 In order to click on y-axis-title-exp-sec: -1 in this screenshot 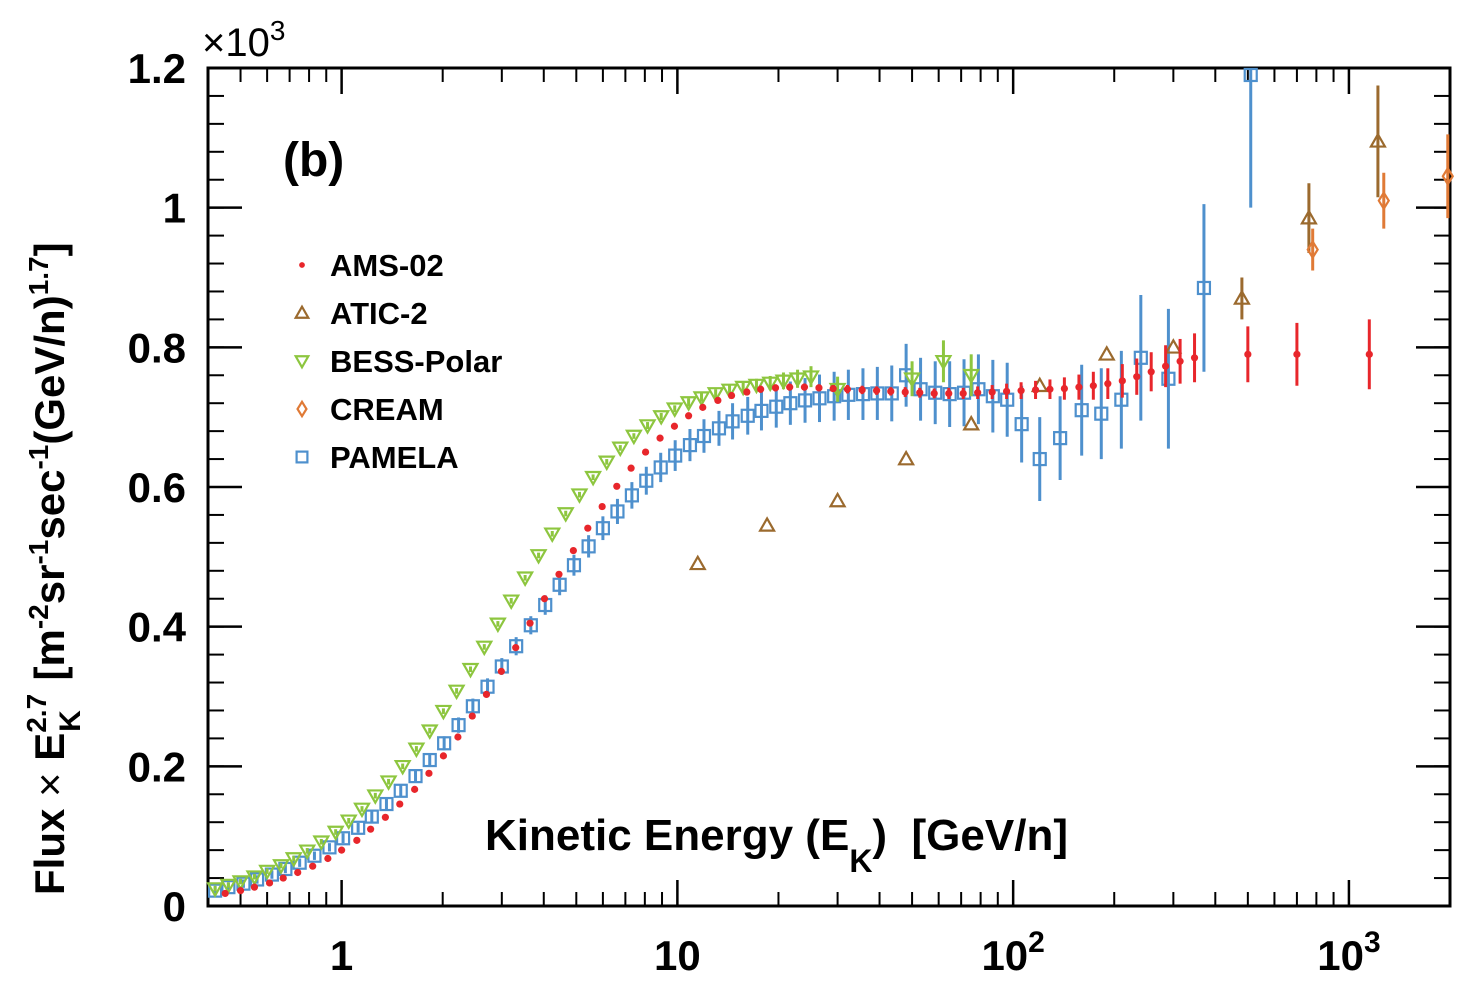, I will do `click(38, 457)`.